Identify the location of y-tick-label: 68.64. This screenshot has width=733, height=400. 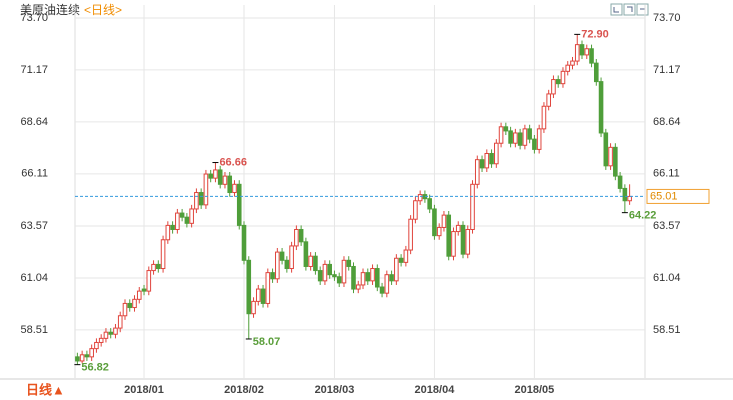
(34, 122).